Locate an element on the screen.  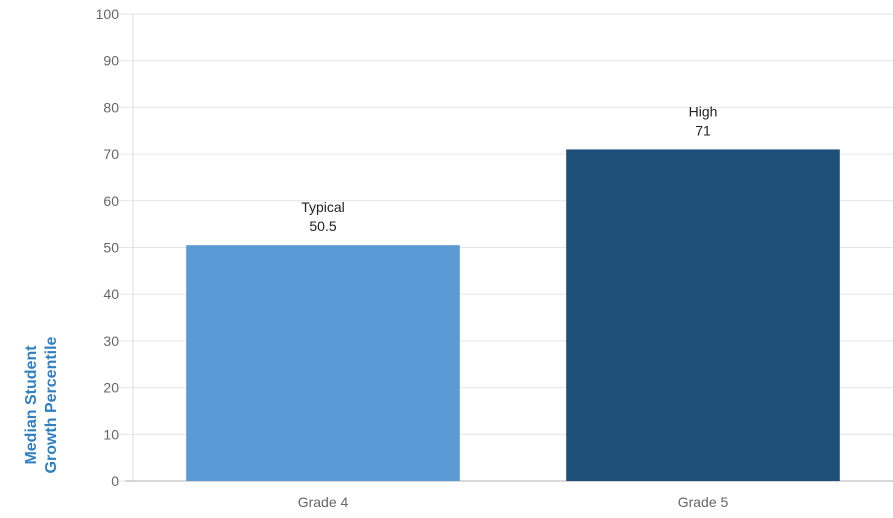
y-axis-title-line-1: Median Student is located at coordinates (31, 405).